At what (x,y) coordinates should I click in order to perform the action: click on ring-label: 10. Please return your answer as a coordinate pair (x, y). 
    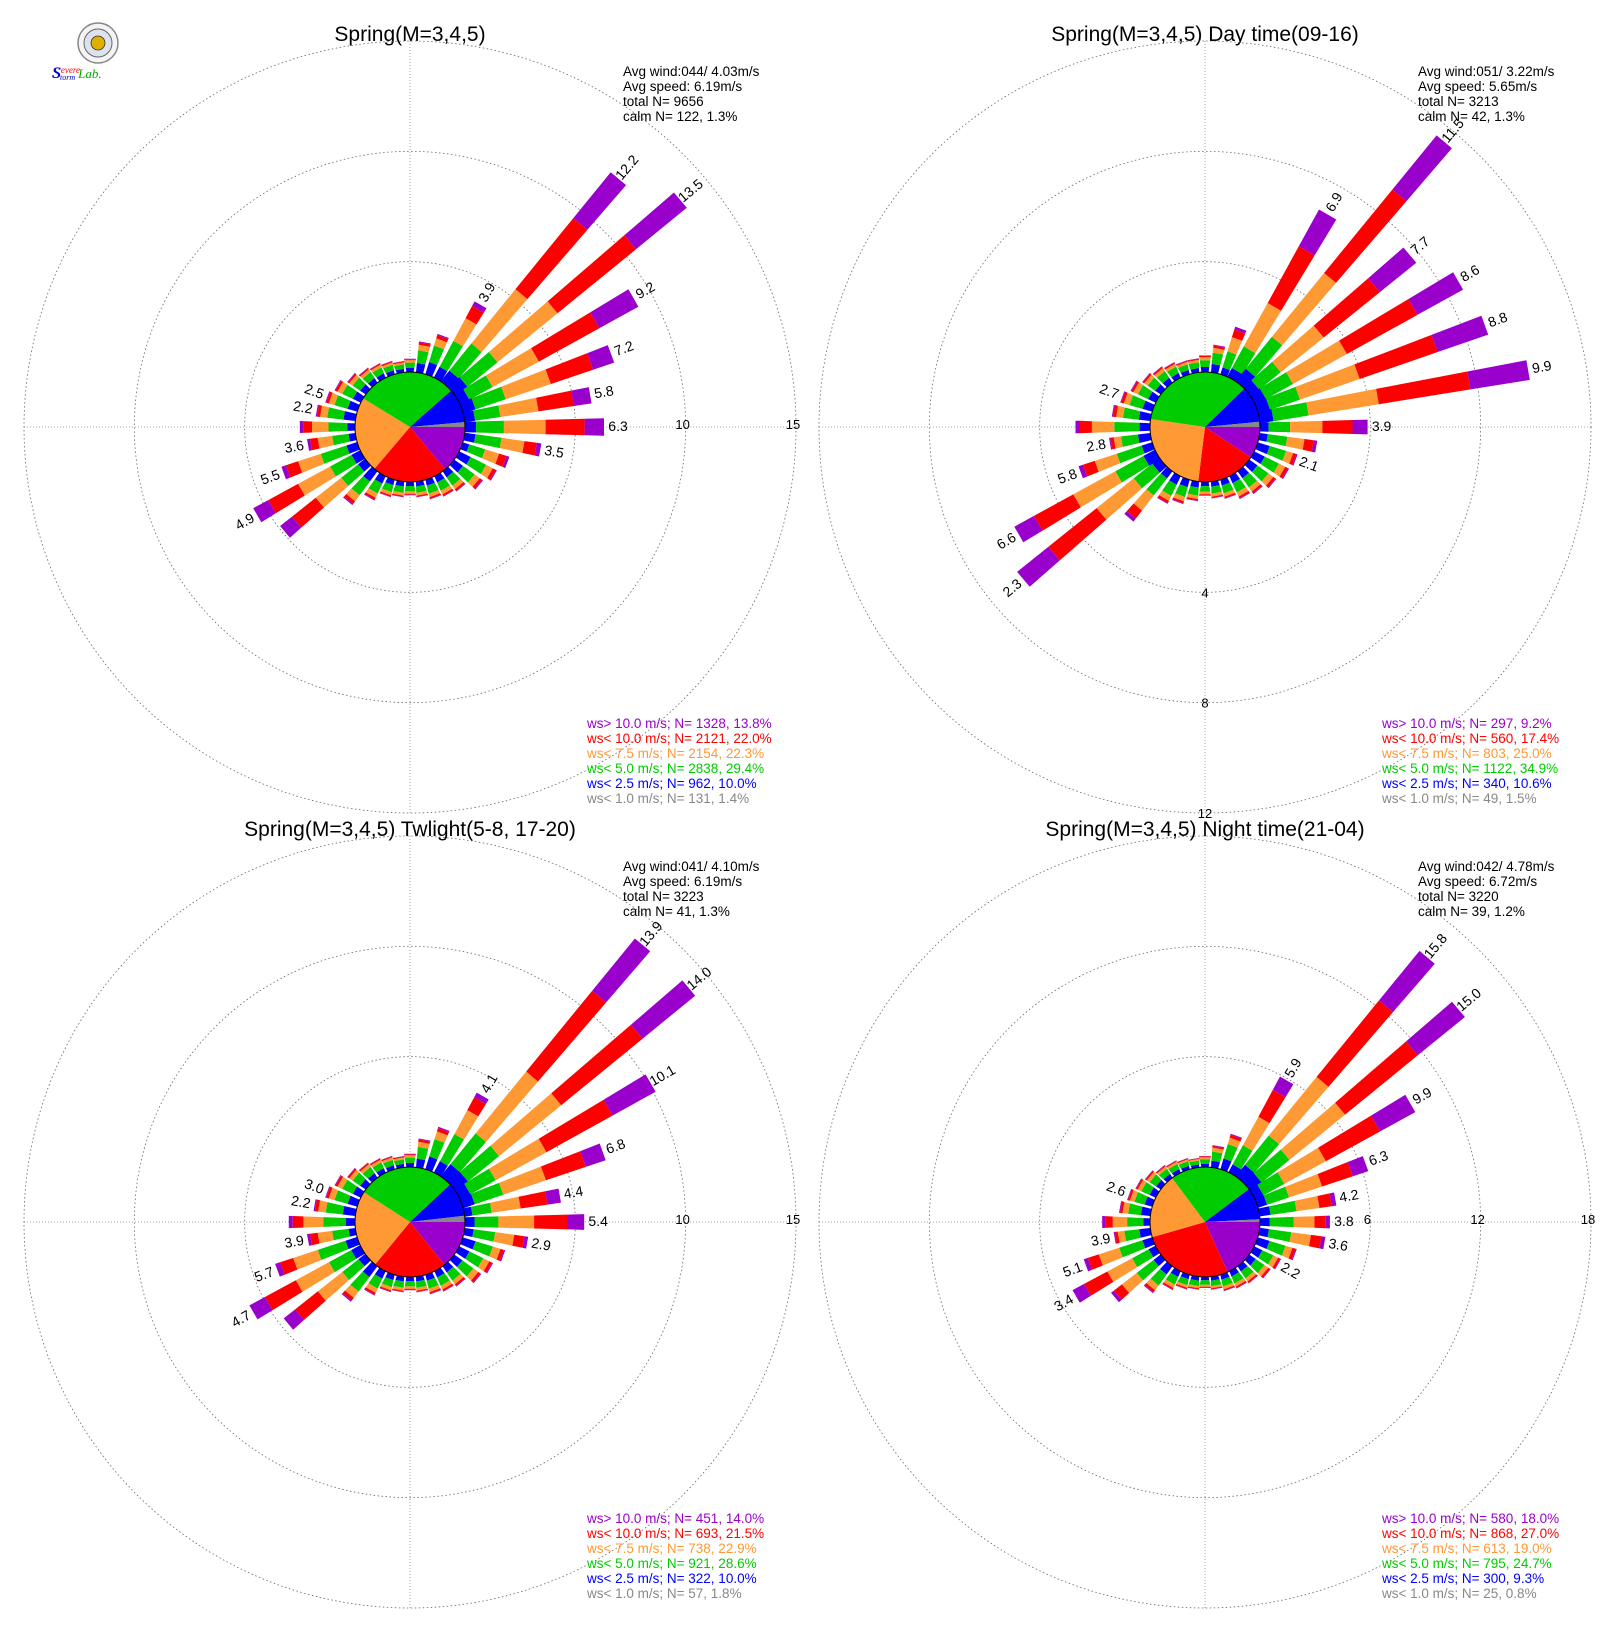
    Looking at the image, I should click on (682, 424).